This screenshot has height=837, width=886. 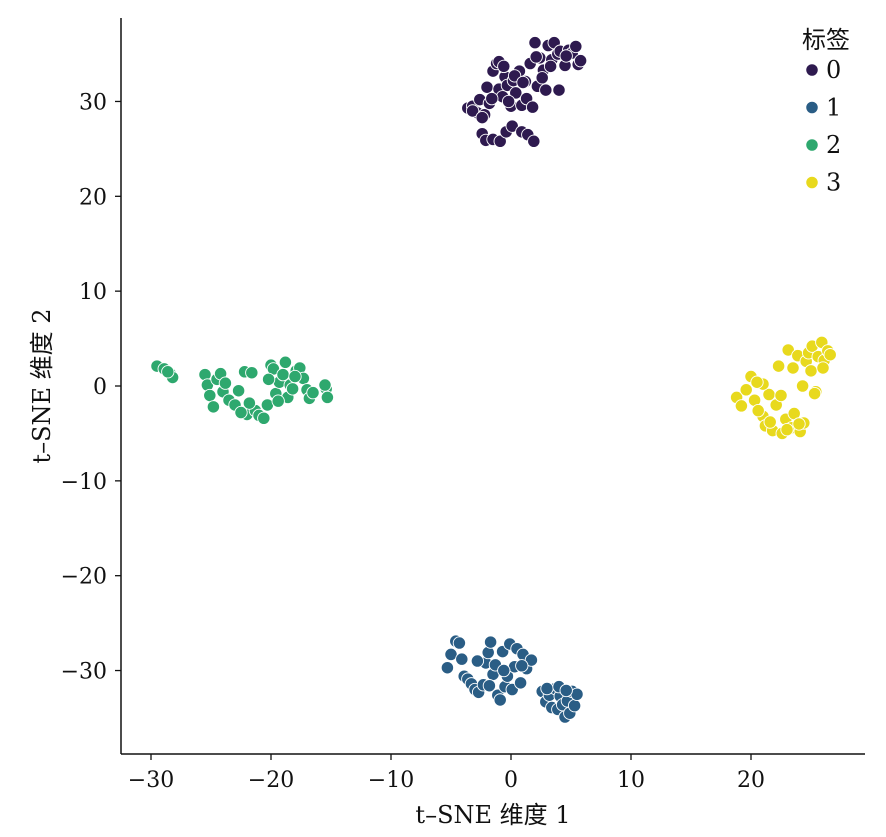 What do you see at coordinates (84, 672) in the screenshot?
I see `y-tick-label: −30` at bounding box center [84, 672].